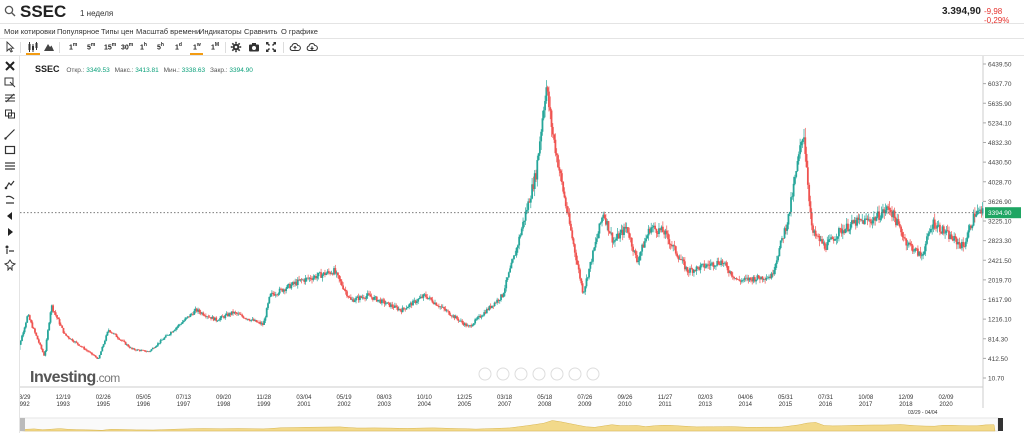 The width and height of the screenshot is (1024, 433). Describe the element at coordinates (220, 31) in the screenshot. I see `menu-indicators: Индикаторы` at that location.